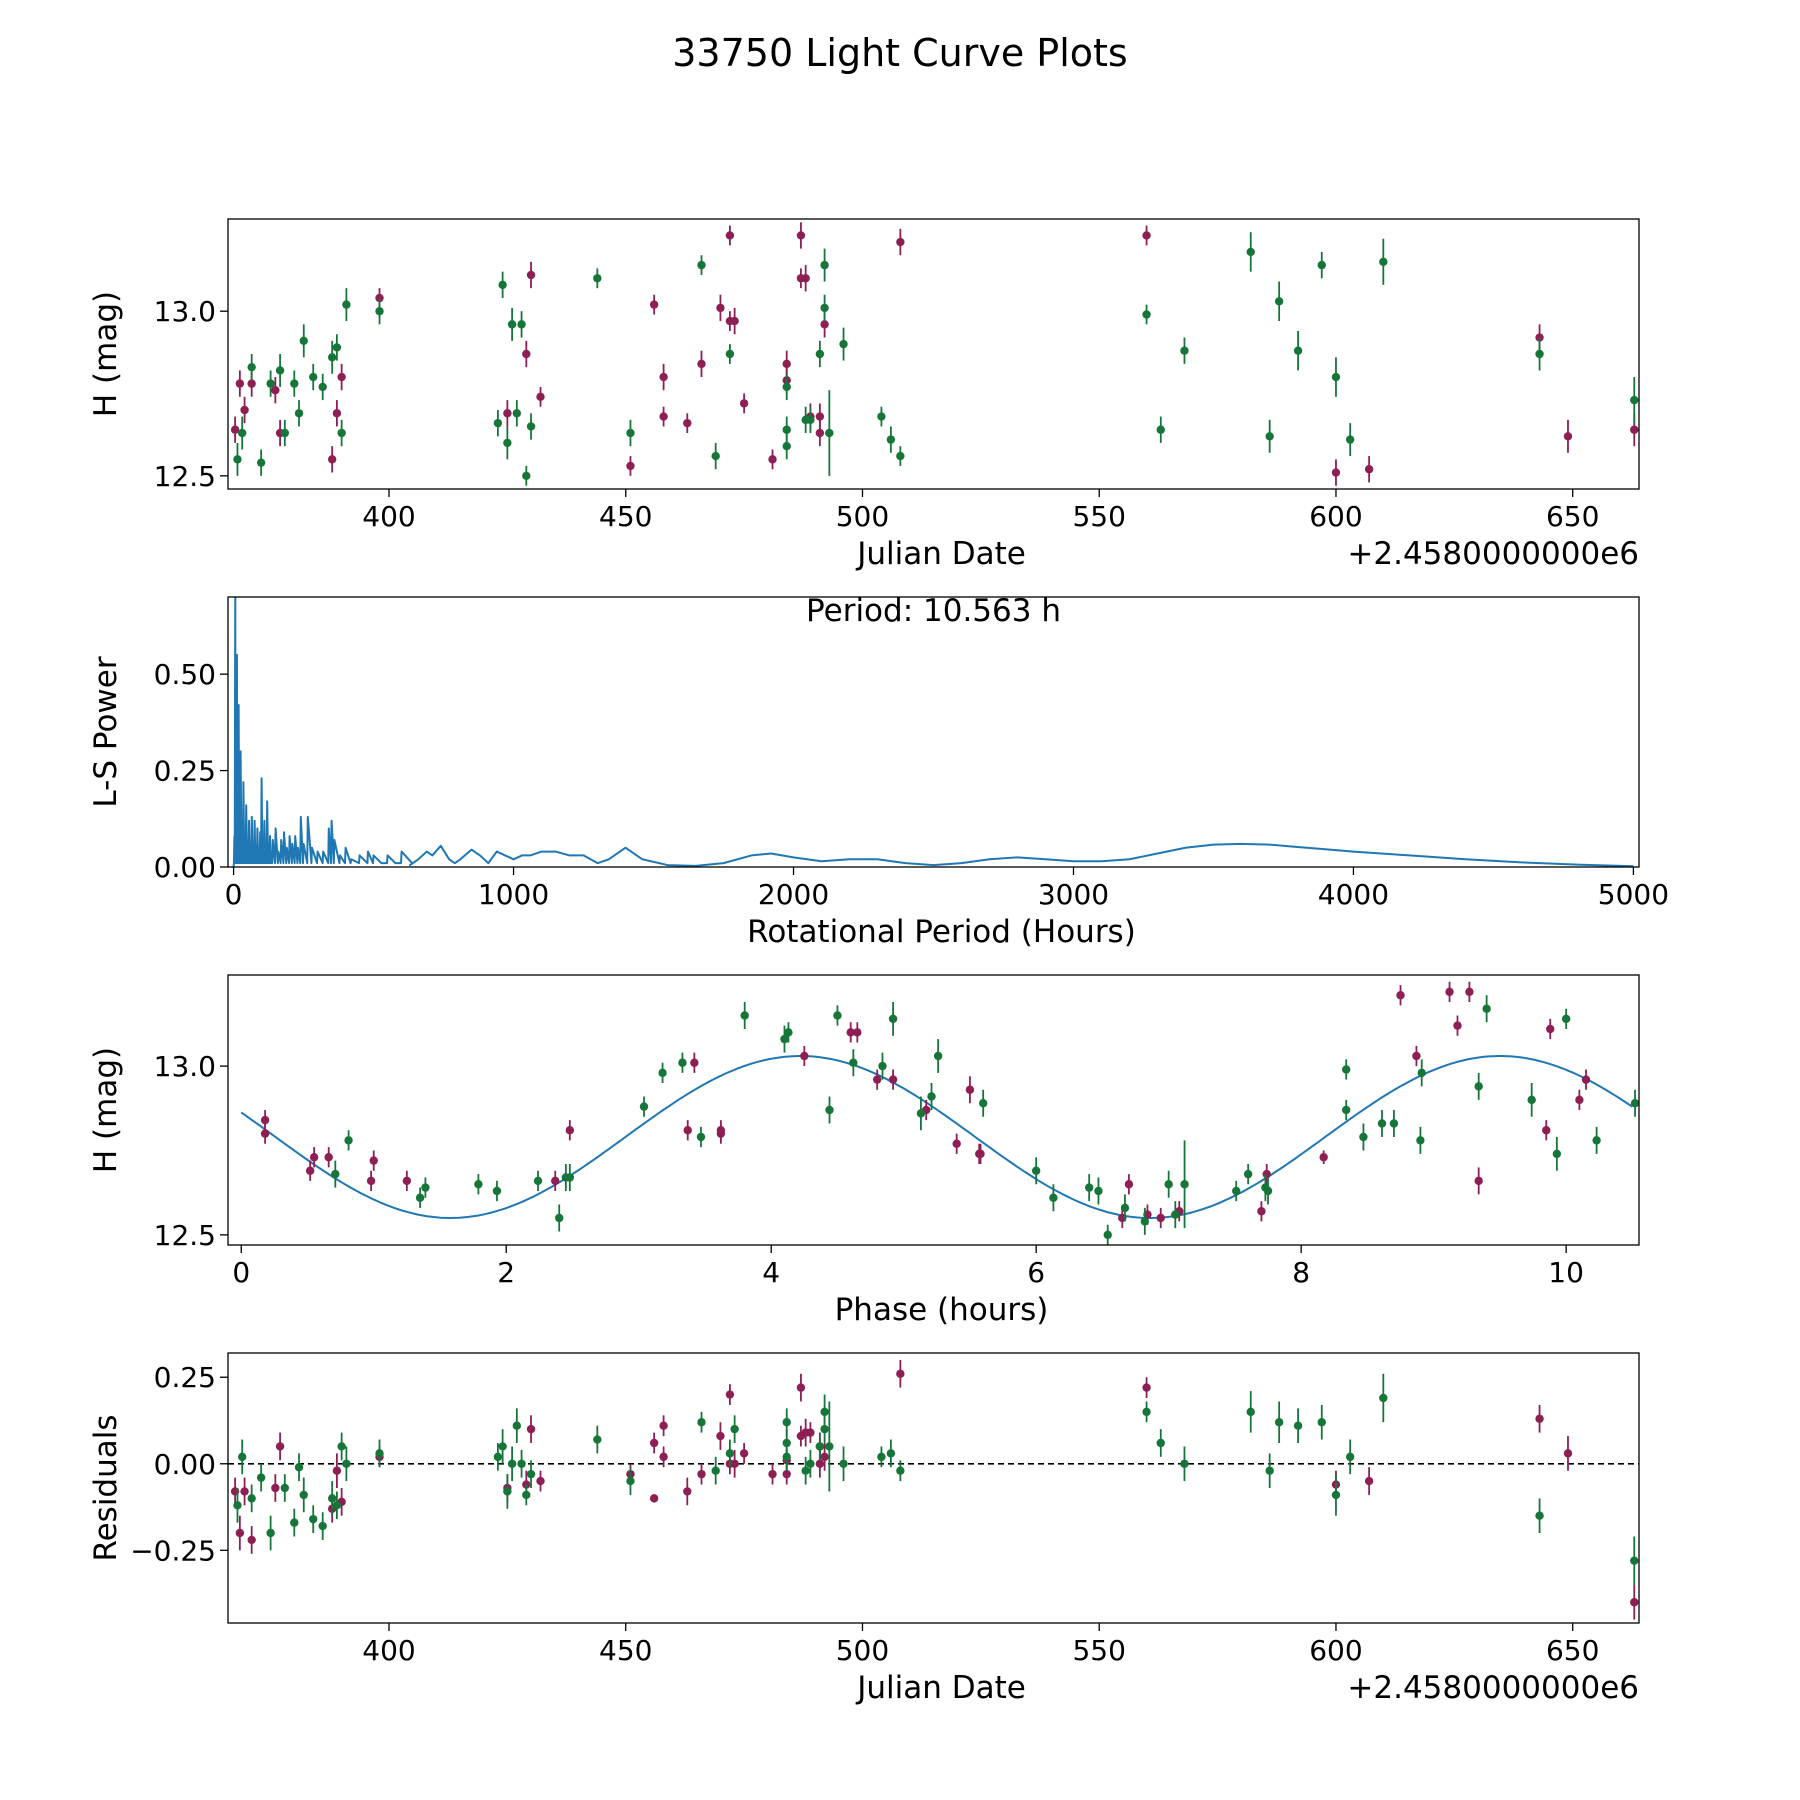  What do you see at coordinates (185, 674) in the screenshot?
I see `y-tick-label: 0.50` at bounding box center [185, 674].